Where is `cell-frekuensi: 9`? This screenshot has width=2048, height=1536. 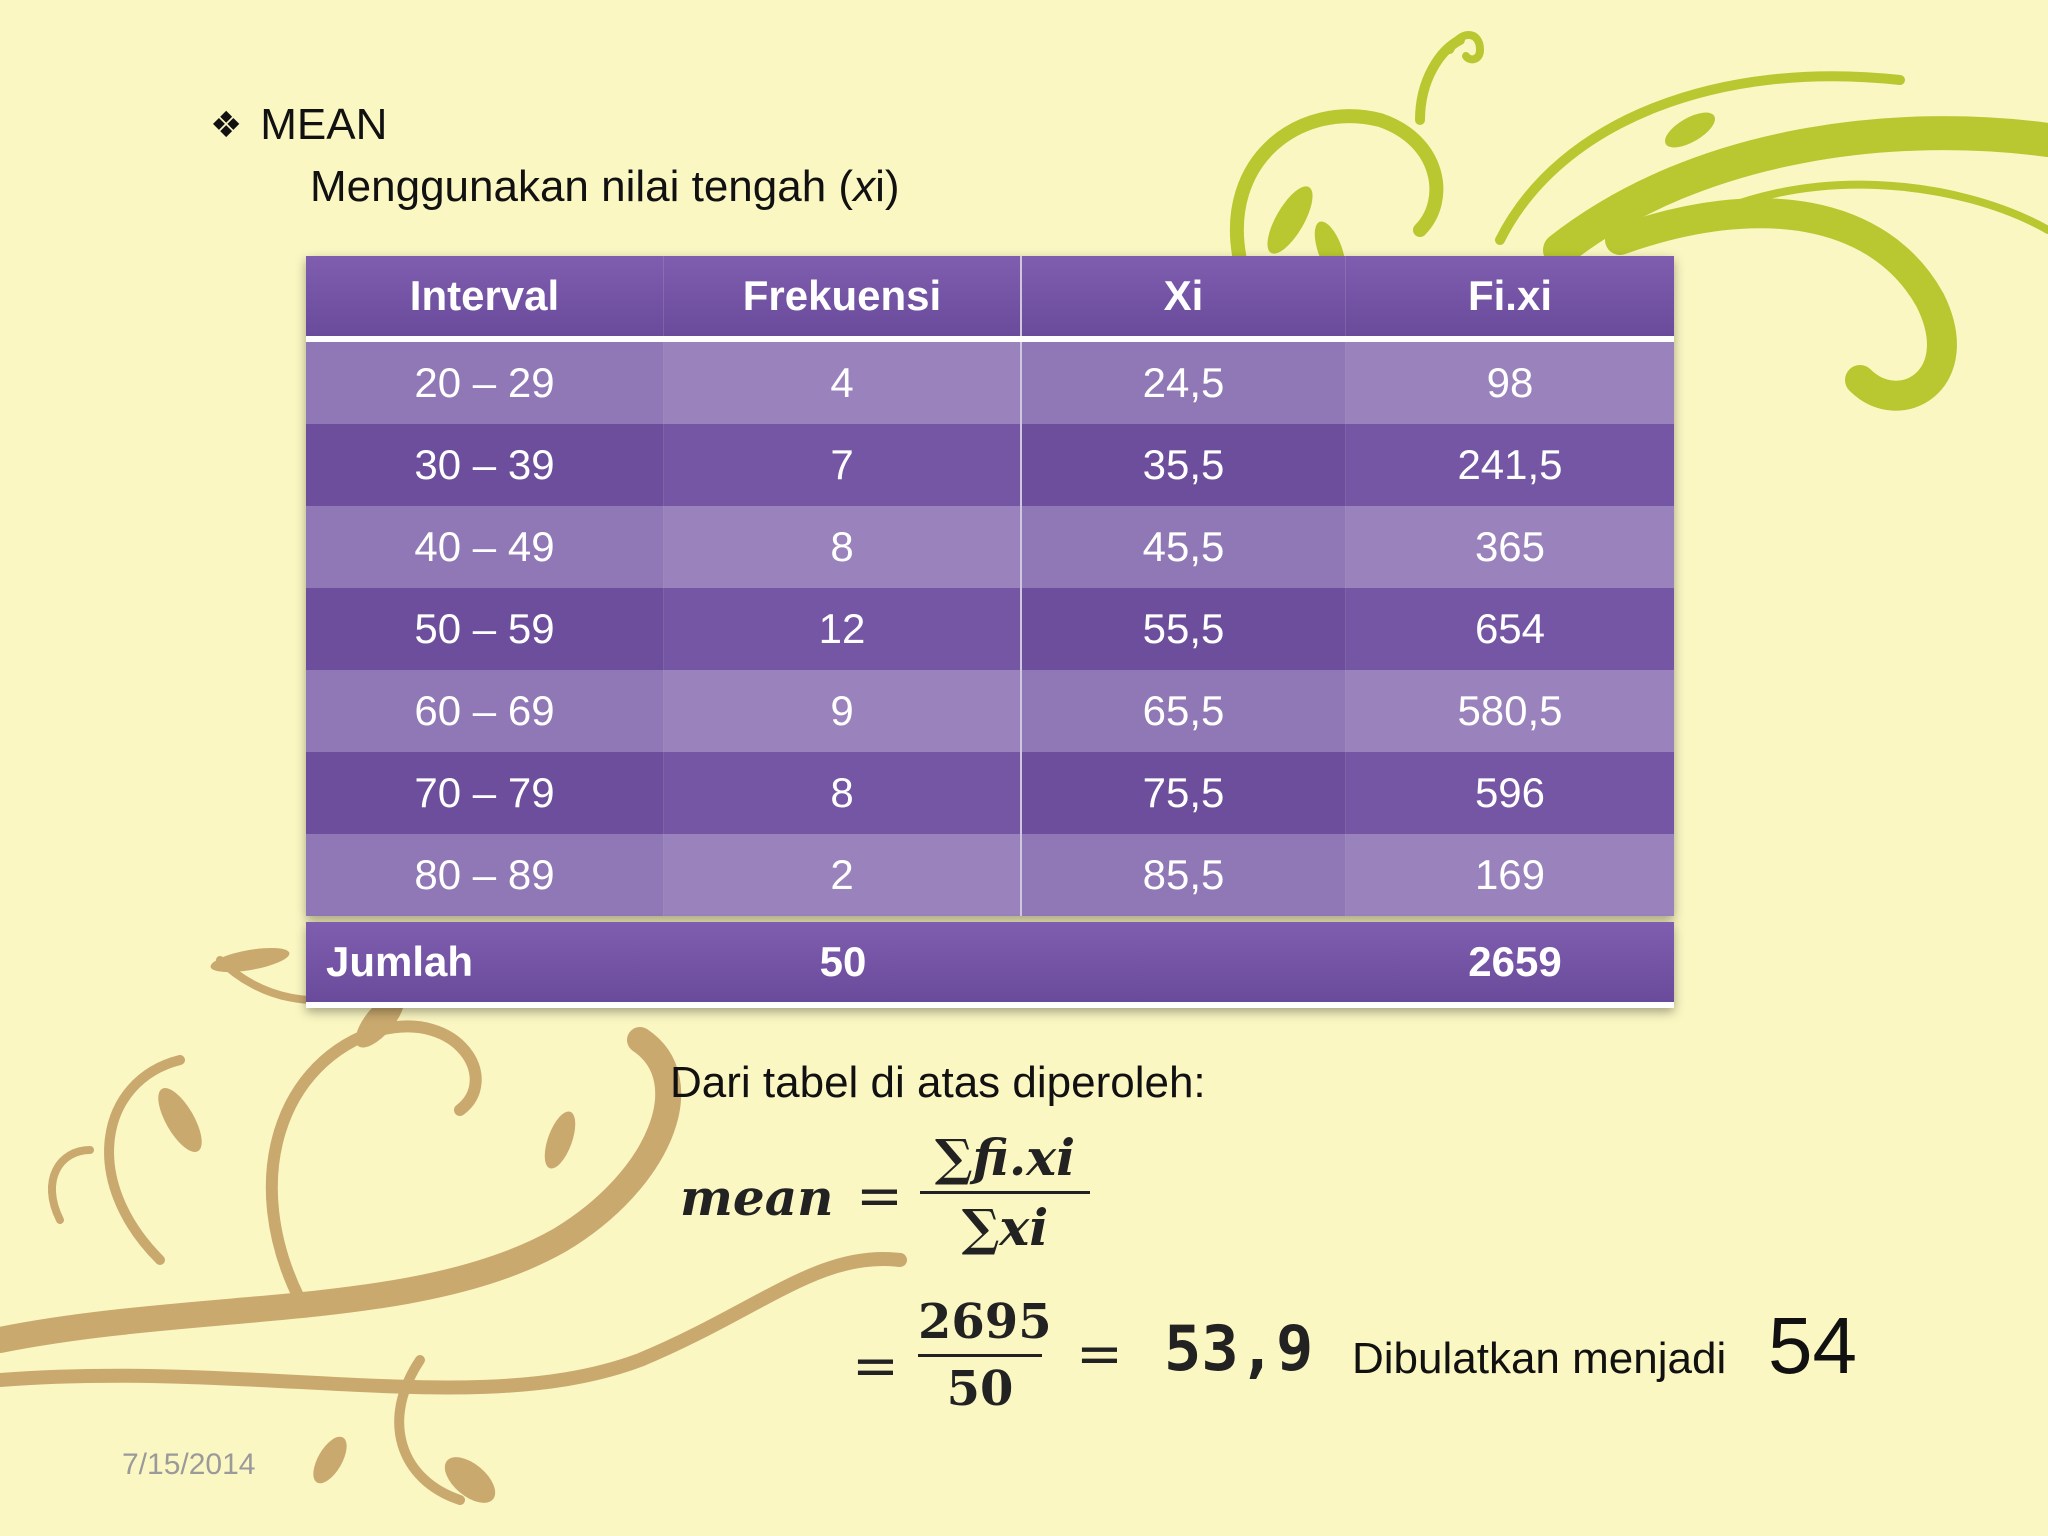
cell-frekuensi: 9 is located at coordinates (843, 711).